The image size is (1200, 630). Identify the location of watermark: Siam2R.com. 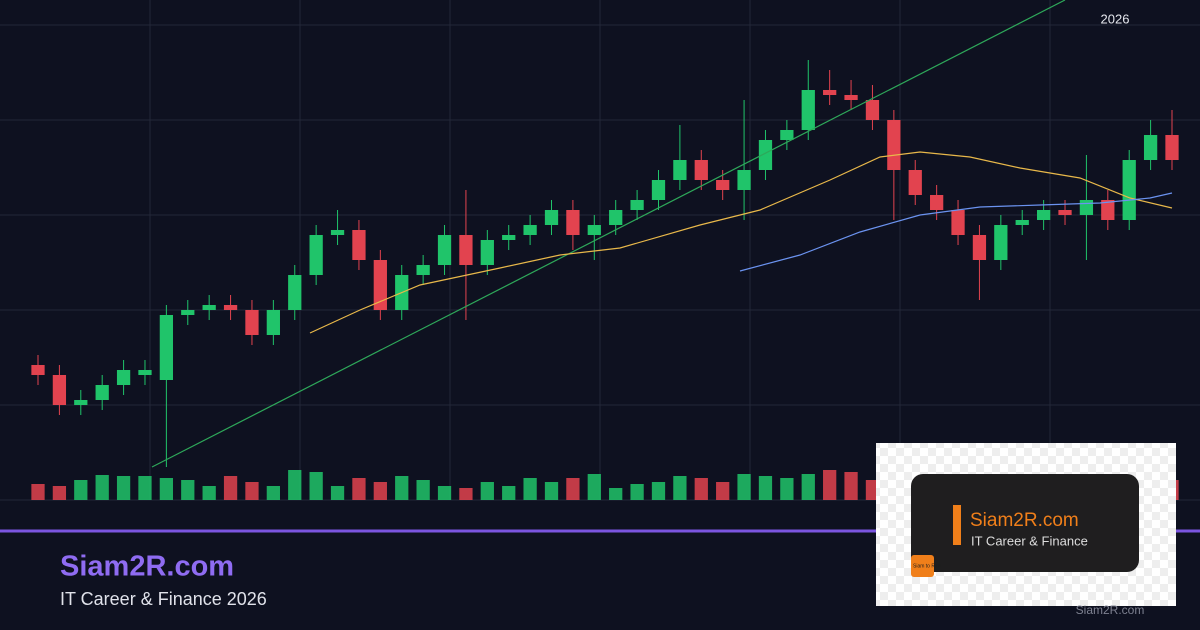
(1110, 610).